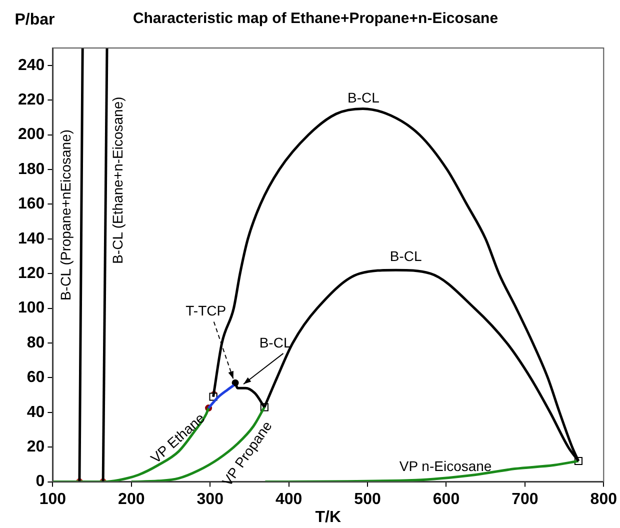 The width and height of the screenshot is (620, 528). I want to click on x-tick-label: 500, so click(367, 499).